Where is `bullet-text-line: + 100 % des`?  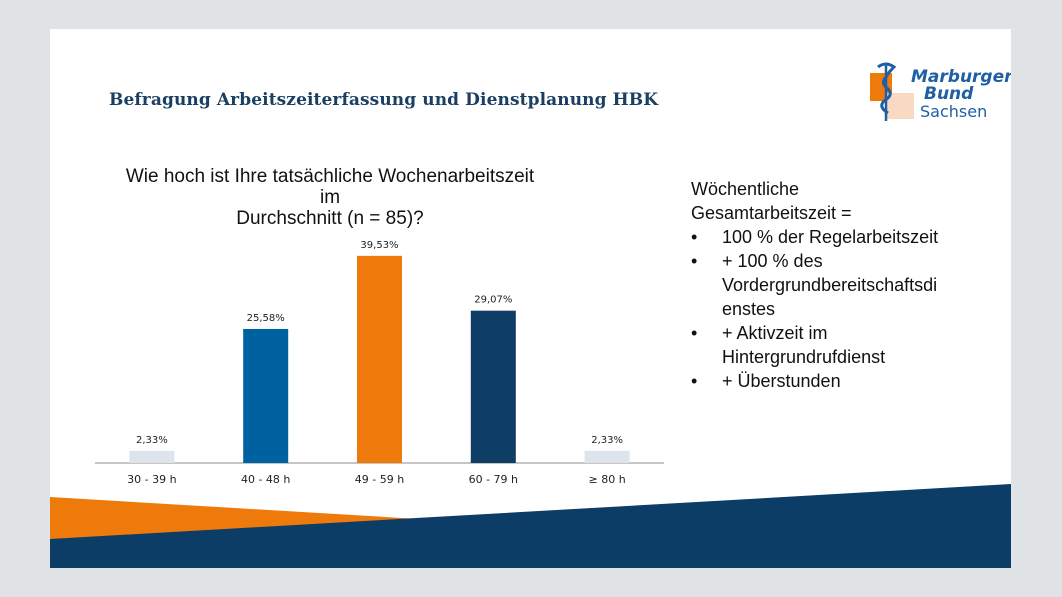 bullet-text-line: + 100 % des is located at coordinates (772, 261).